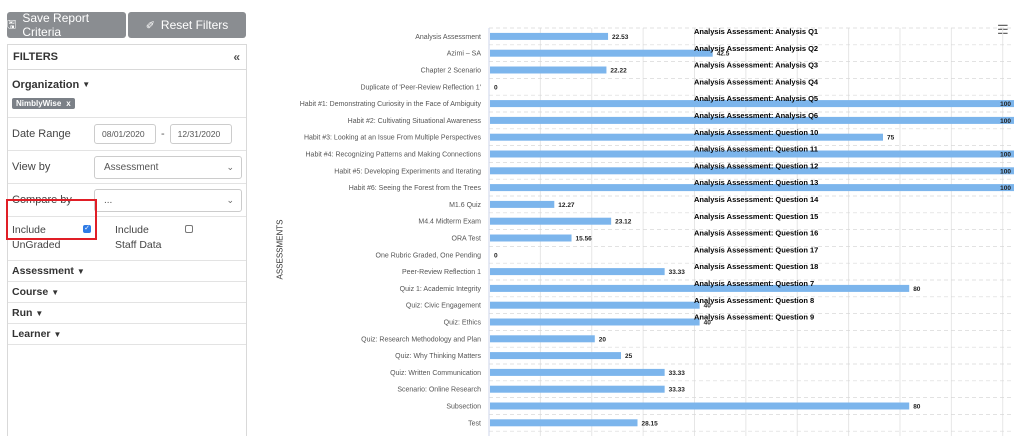 The width and height of the screenshot is (1024, 436). I want to click on eraser-icon: ✐, so click(150, 25).